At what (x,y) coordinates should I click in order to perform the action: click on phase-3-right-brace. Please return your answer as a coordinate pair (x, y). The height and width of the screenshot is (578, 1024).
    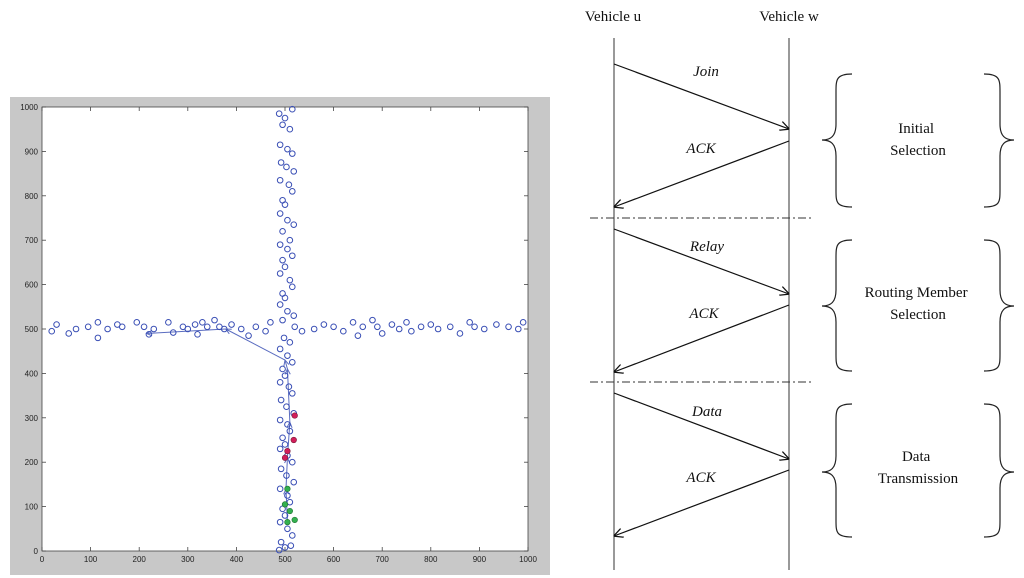
    Looking at the image, I should click on (999, 470).